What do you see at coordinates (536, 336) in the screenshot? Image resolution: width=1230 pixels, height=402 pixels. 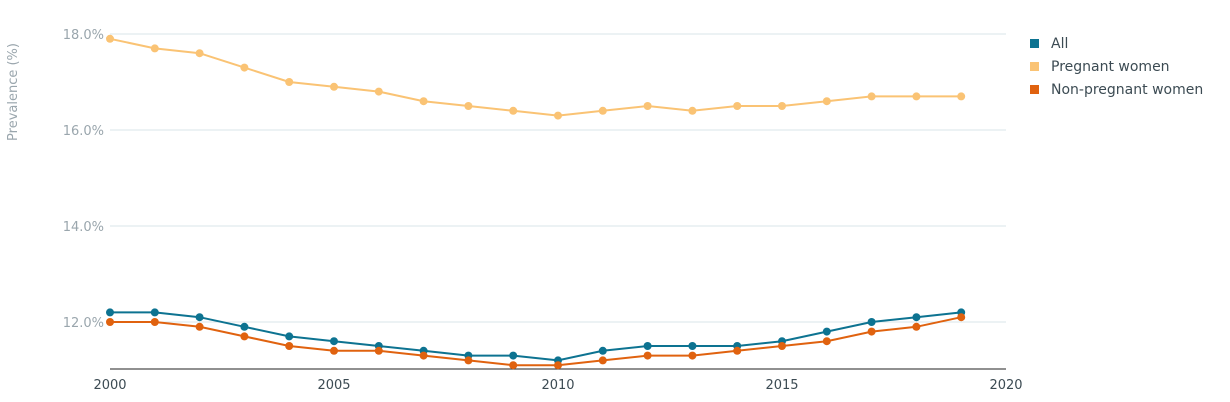 I see `series-line-all` at bounding box center [536, 336].